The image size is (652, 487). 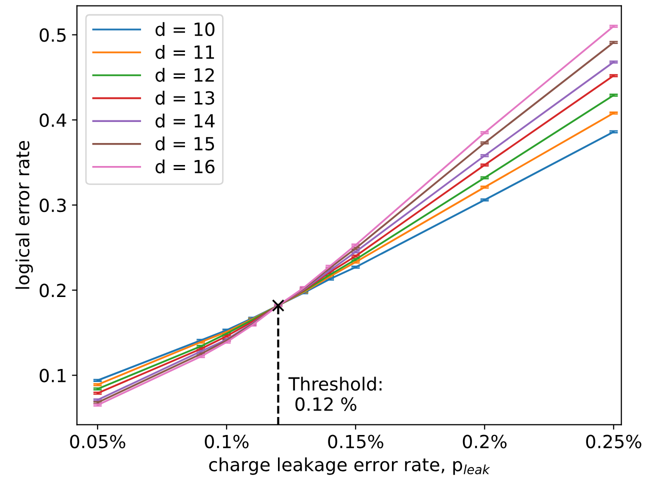 What do you see at coordinates (53, 205) in the screenshot?
I see `y-tick-label: 0.3` at bounding box center [53, 205].